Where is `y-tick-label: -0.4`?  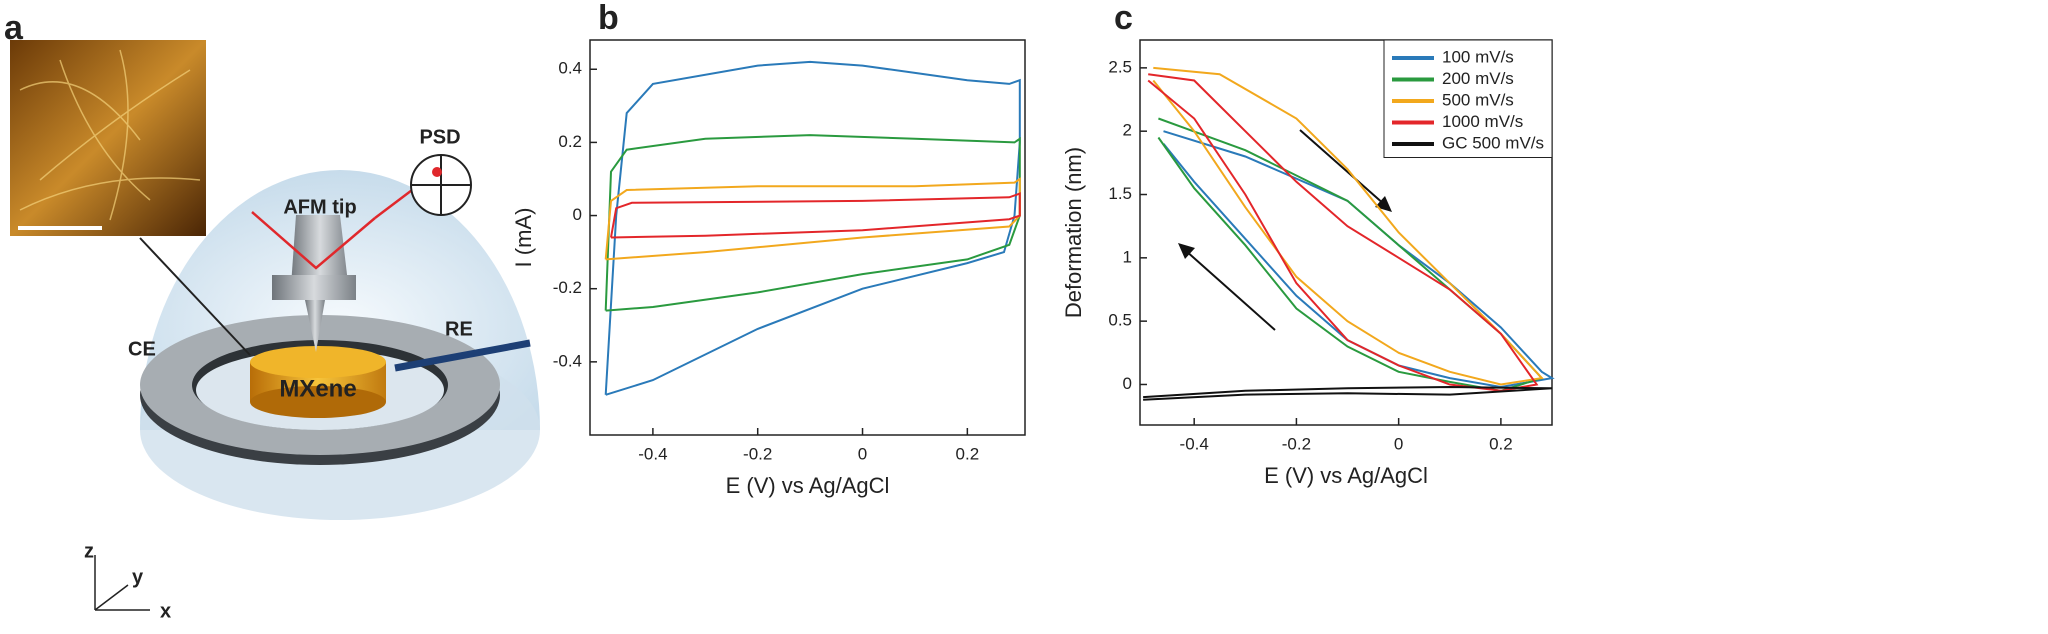
y-tick-label: -0.4 is located at coordinates (567, 360).